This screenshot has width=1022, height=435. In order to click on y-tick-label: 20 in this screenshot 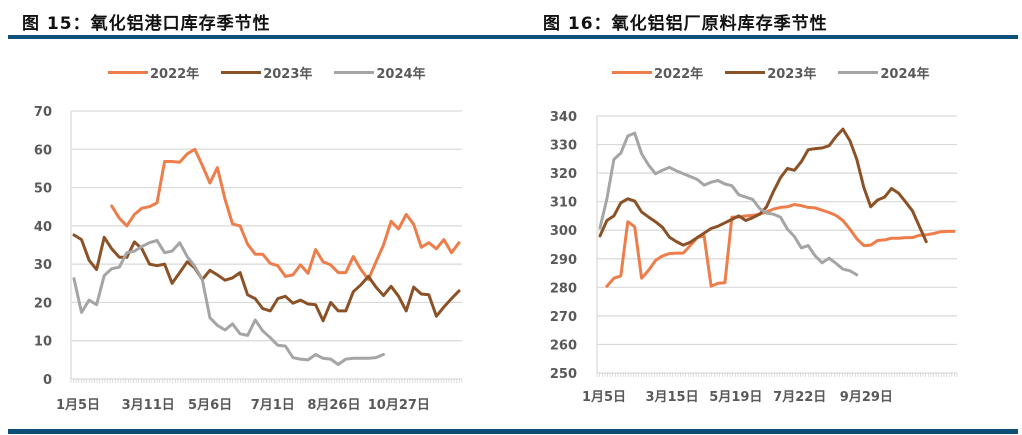, I will do `click(43, 303)`.